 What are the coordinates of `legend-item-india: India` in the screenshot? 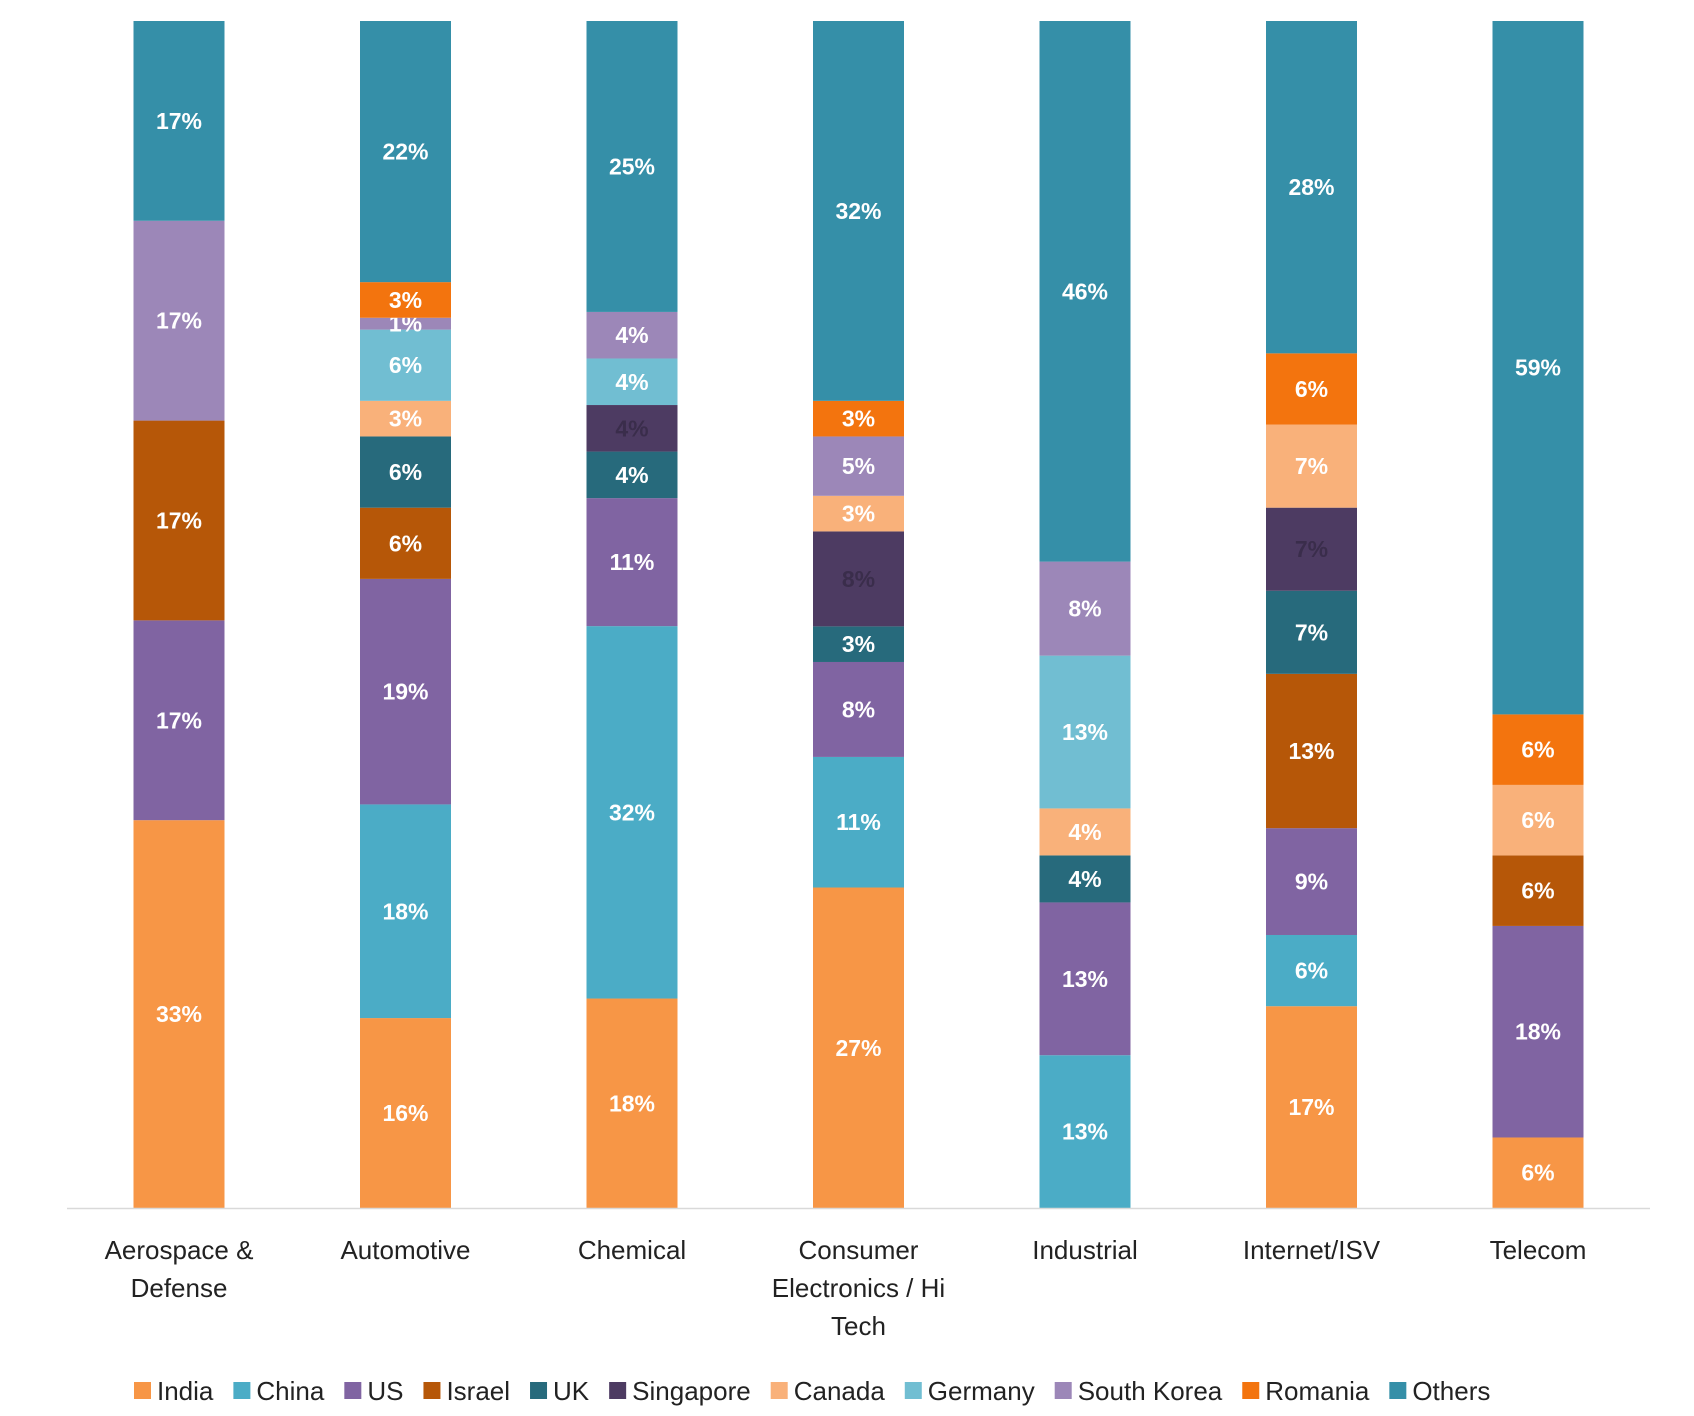 It's located at (174, 1391).